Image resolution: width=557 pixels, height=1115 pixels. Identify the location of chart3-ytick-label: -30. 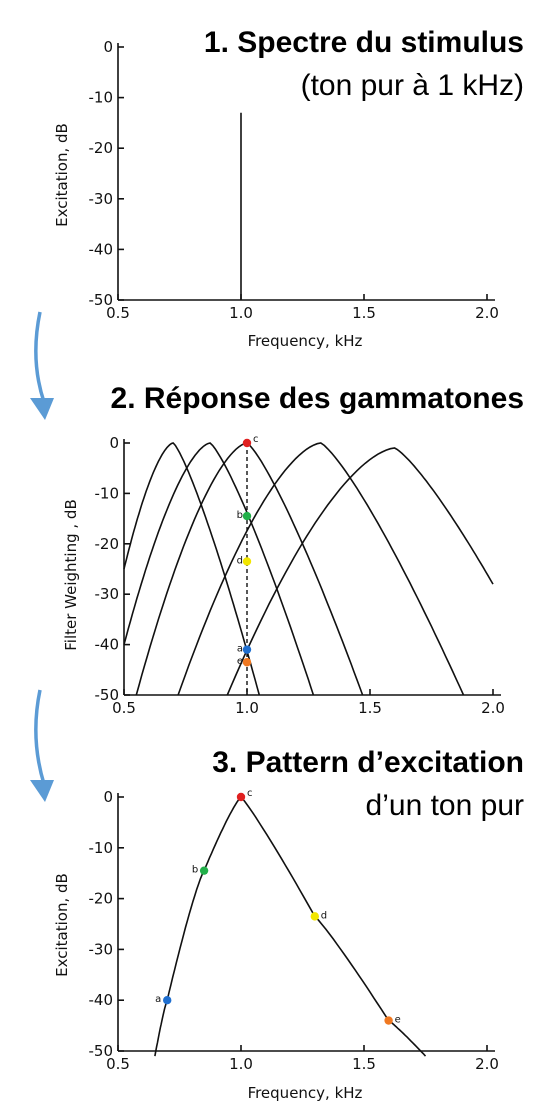
(101, 949).